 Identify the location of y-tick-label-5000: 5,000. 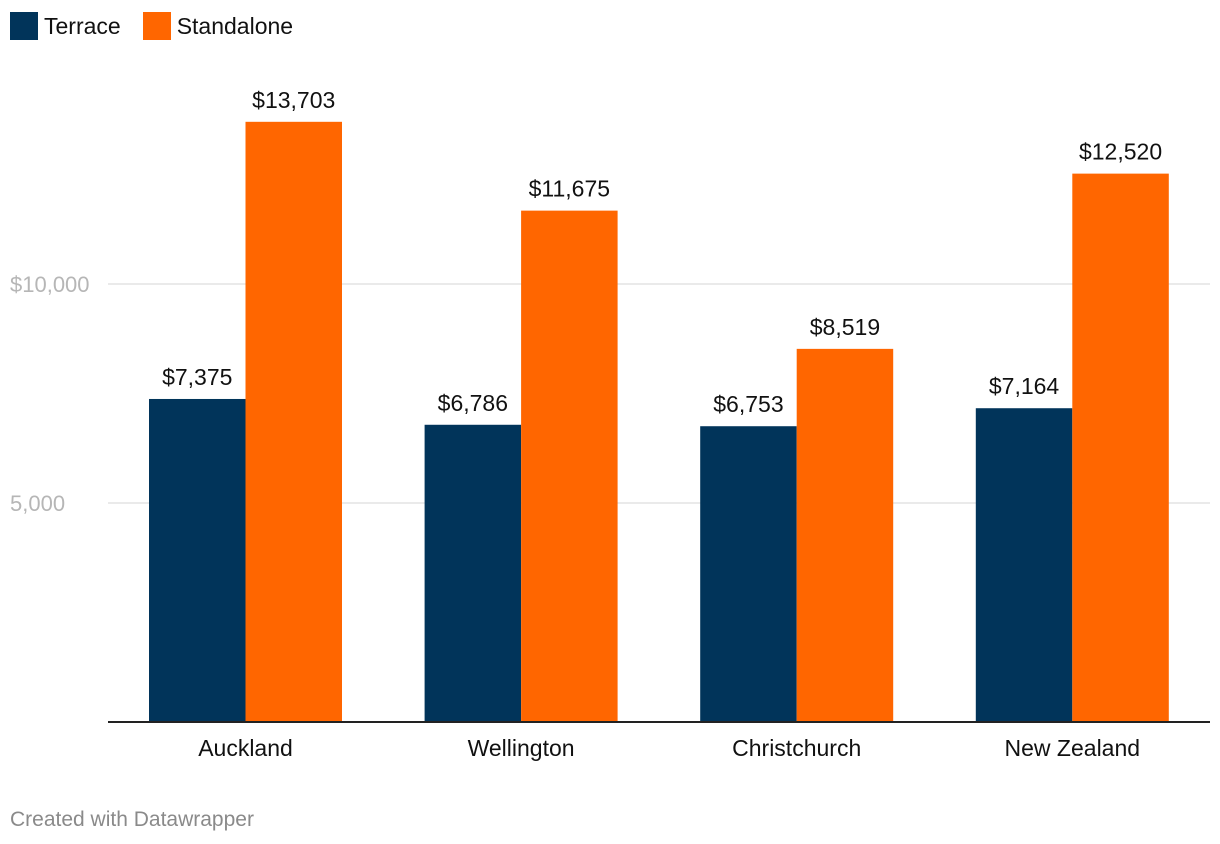
(37, 503).